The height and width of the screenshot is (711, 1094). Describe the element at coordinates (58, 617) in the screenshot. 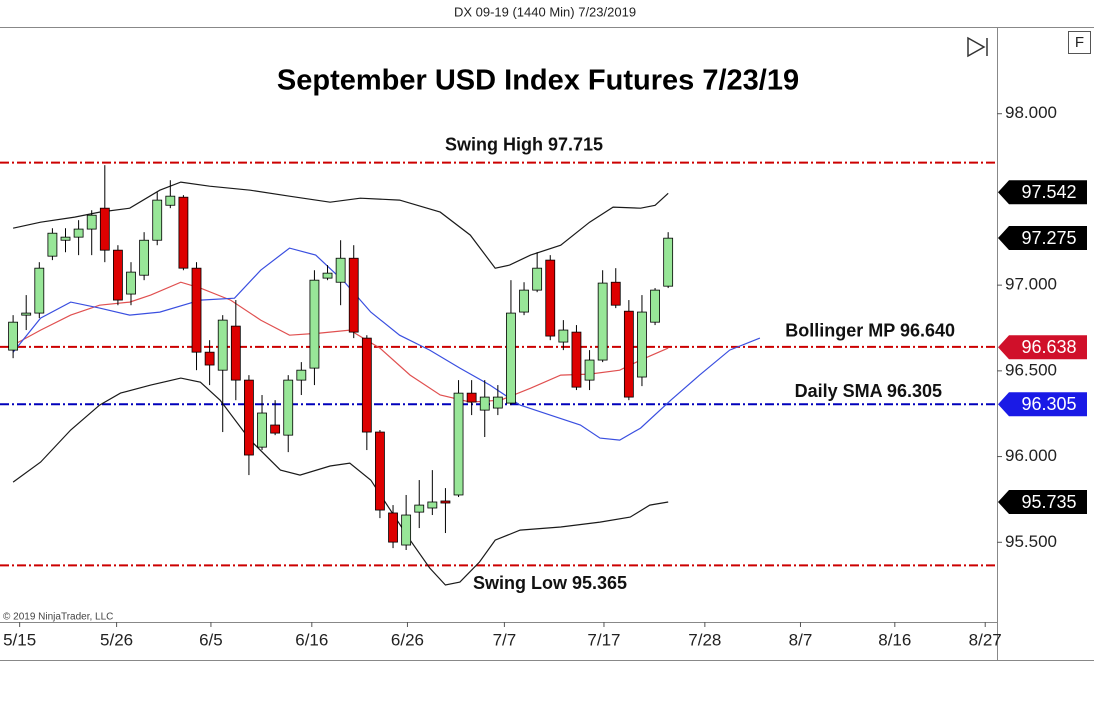

I see `copyright: © 2019 NinjaTrader, LLC` at that location.